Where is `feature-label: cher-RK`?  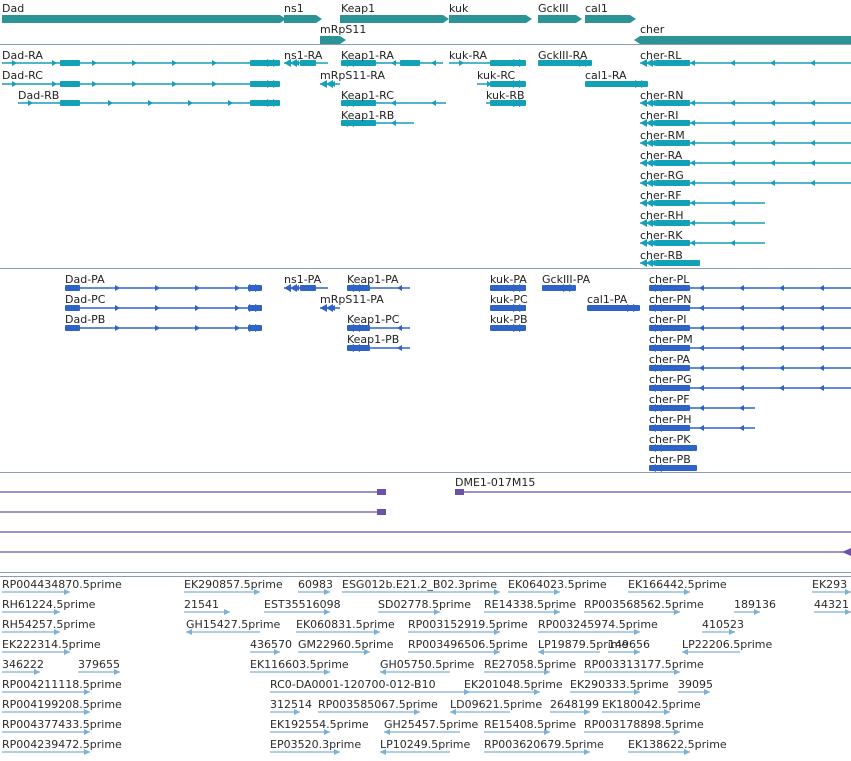
feature-label: cher-RK is located at coordinates (661, 235).